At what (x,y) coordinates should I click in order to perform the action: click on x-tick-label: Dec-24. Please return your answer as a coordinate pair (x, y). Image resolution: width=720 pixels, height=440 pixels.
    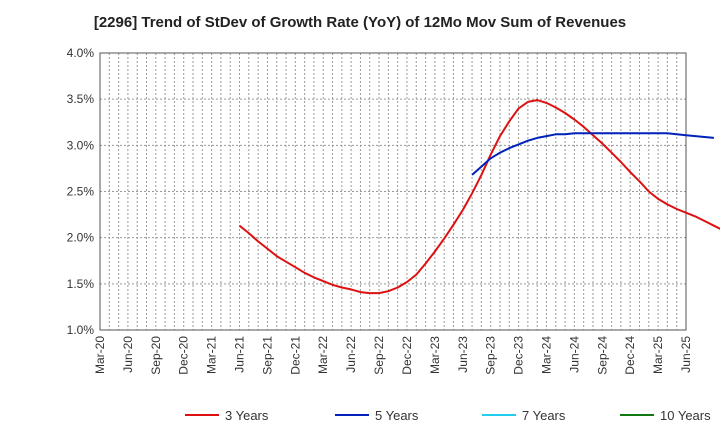
    Looking at the image, I should click on (630, 355).